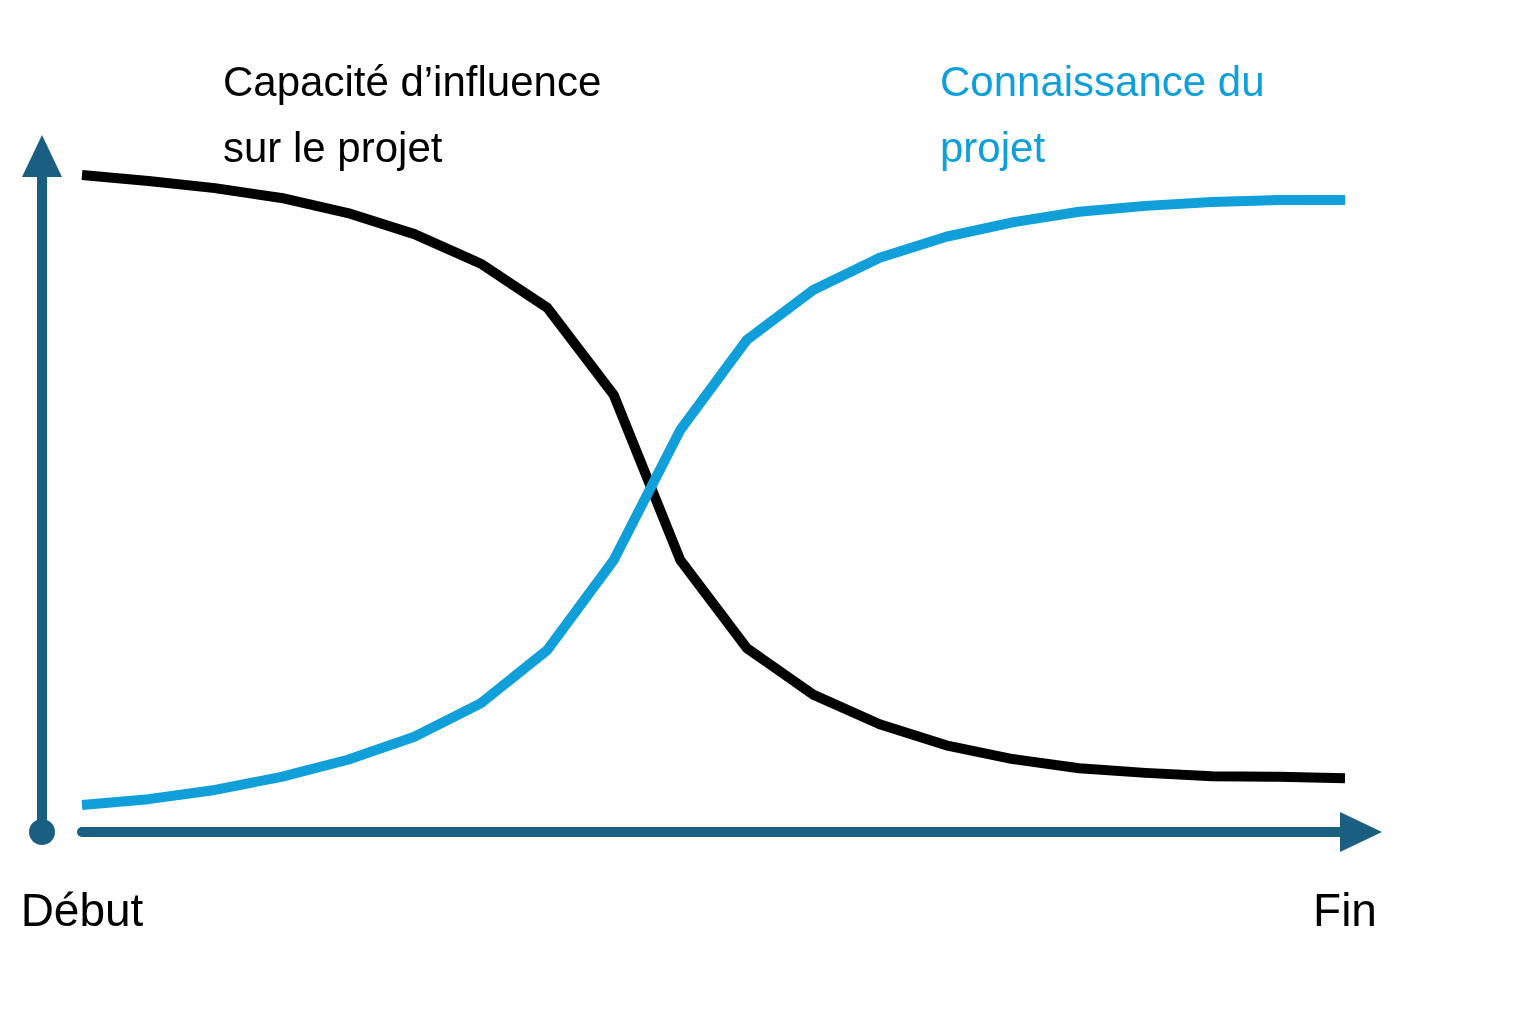 Image resolution: width=1532 pixels, height=1009 pixels. What do you see at coordinates (1108, 114) in the screenshot?
I see `series-label: Connaissance du projet` at bounding box center [1108, 114].